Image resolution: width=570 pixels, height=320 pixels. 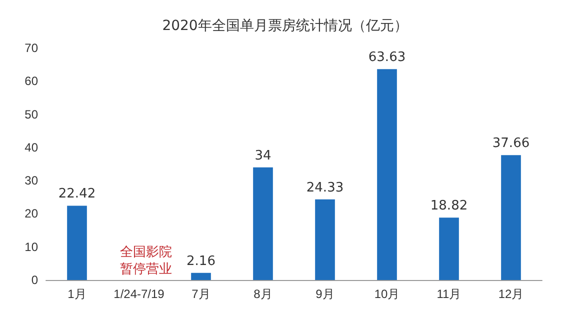 I want to click on x-tick-label: 1/24-7/19, so click(x=139, y=294).